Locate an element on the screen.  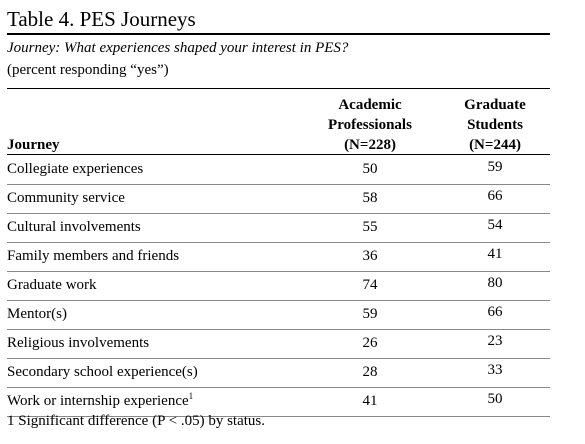
row-label: Work or internship experience1 is located at coordinates (100, 401).